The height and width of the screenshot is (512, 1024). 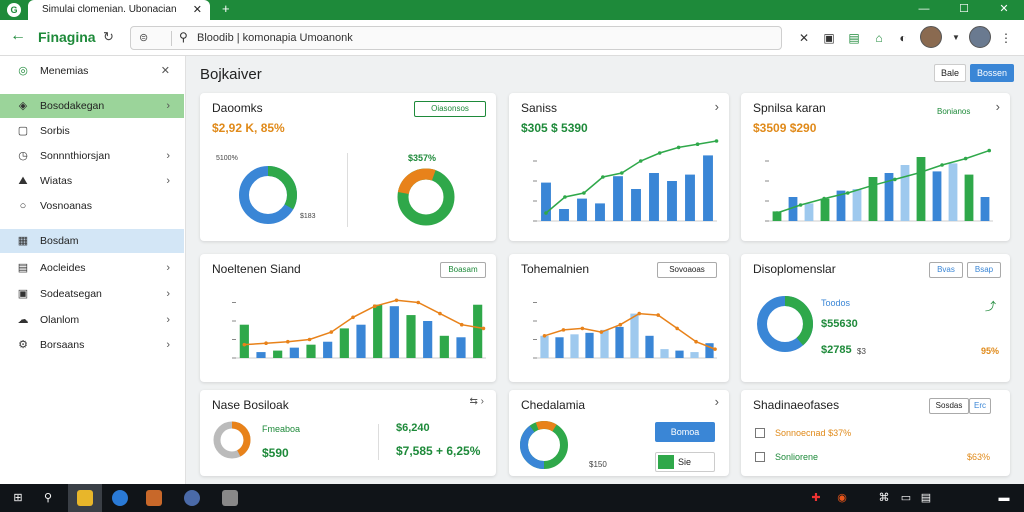 What do you see at coordinates (980, 406) in the screenshot?
I see `card-button-2: Erc` at bounding box center [980, 406].